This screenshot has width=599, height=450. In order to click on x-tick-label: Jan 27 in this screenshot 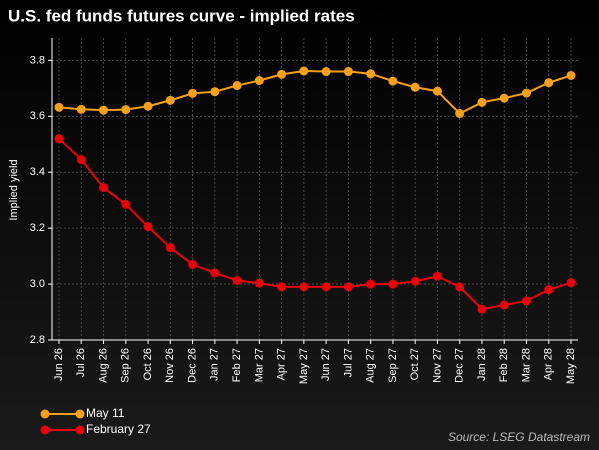, I will do `click(215, 364)`.